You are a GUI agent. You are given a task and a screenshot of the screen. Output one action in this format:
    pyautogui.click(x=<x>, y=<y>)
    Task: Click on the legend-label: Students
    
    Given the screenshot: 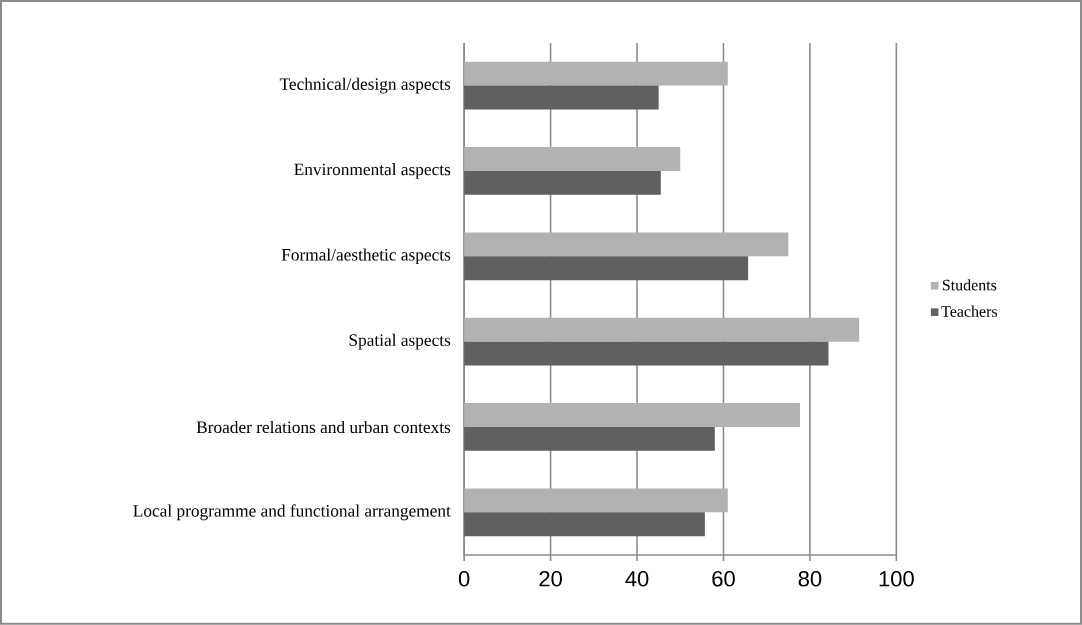 What is the action you would take?
    pyautogui.click(x=969, y=285)
    